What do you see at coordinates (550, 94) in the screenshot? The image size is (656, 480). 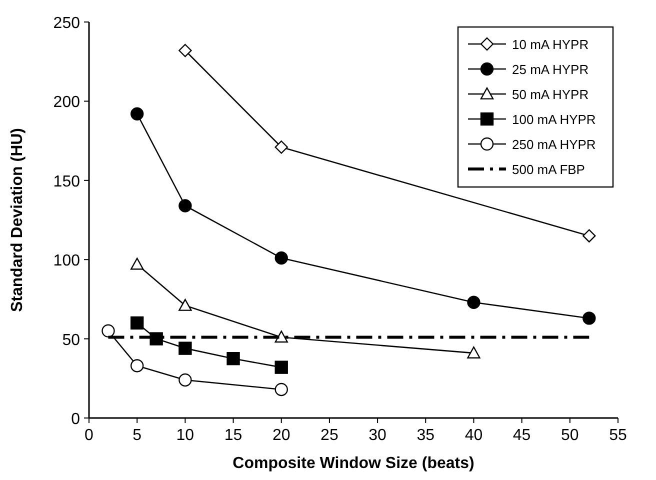 I see `legend-label: 50 mA HYPR` at bounding box center [550, 94].